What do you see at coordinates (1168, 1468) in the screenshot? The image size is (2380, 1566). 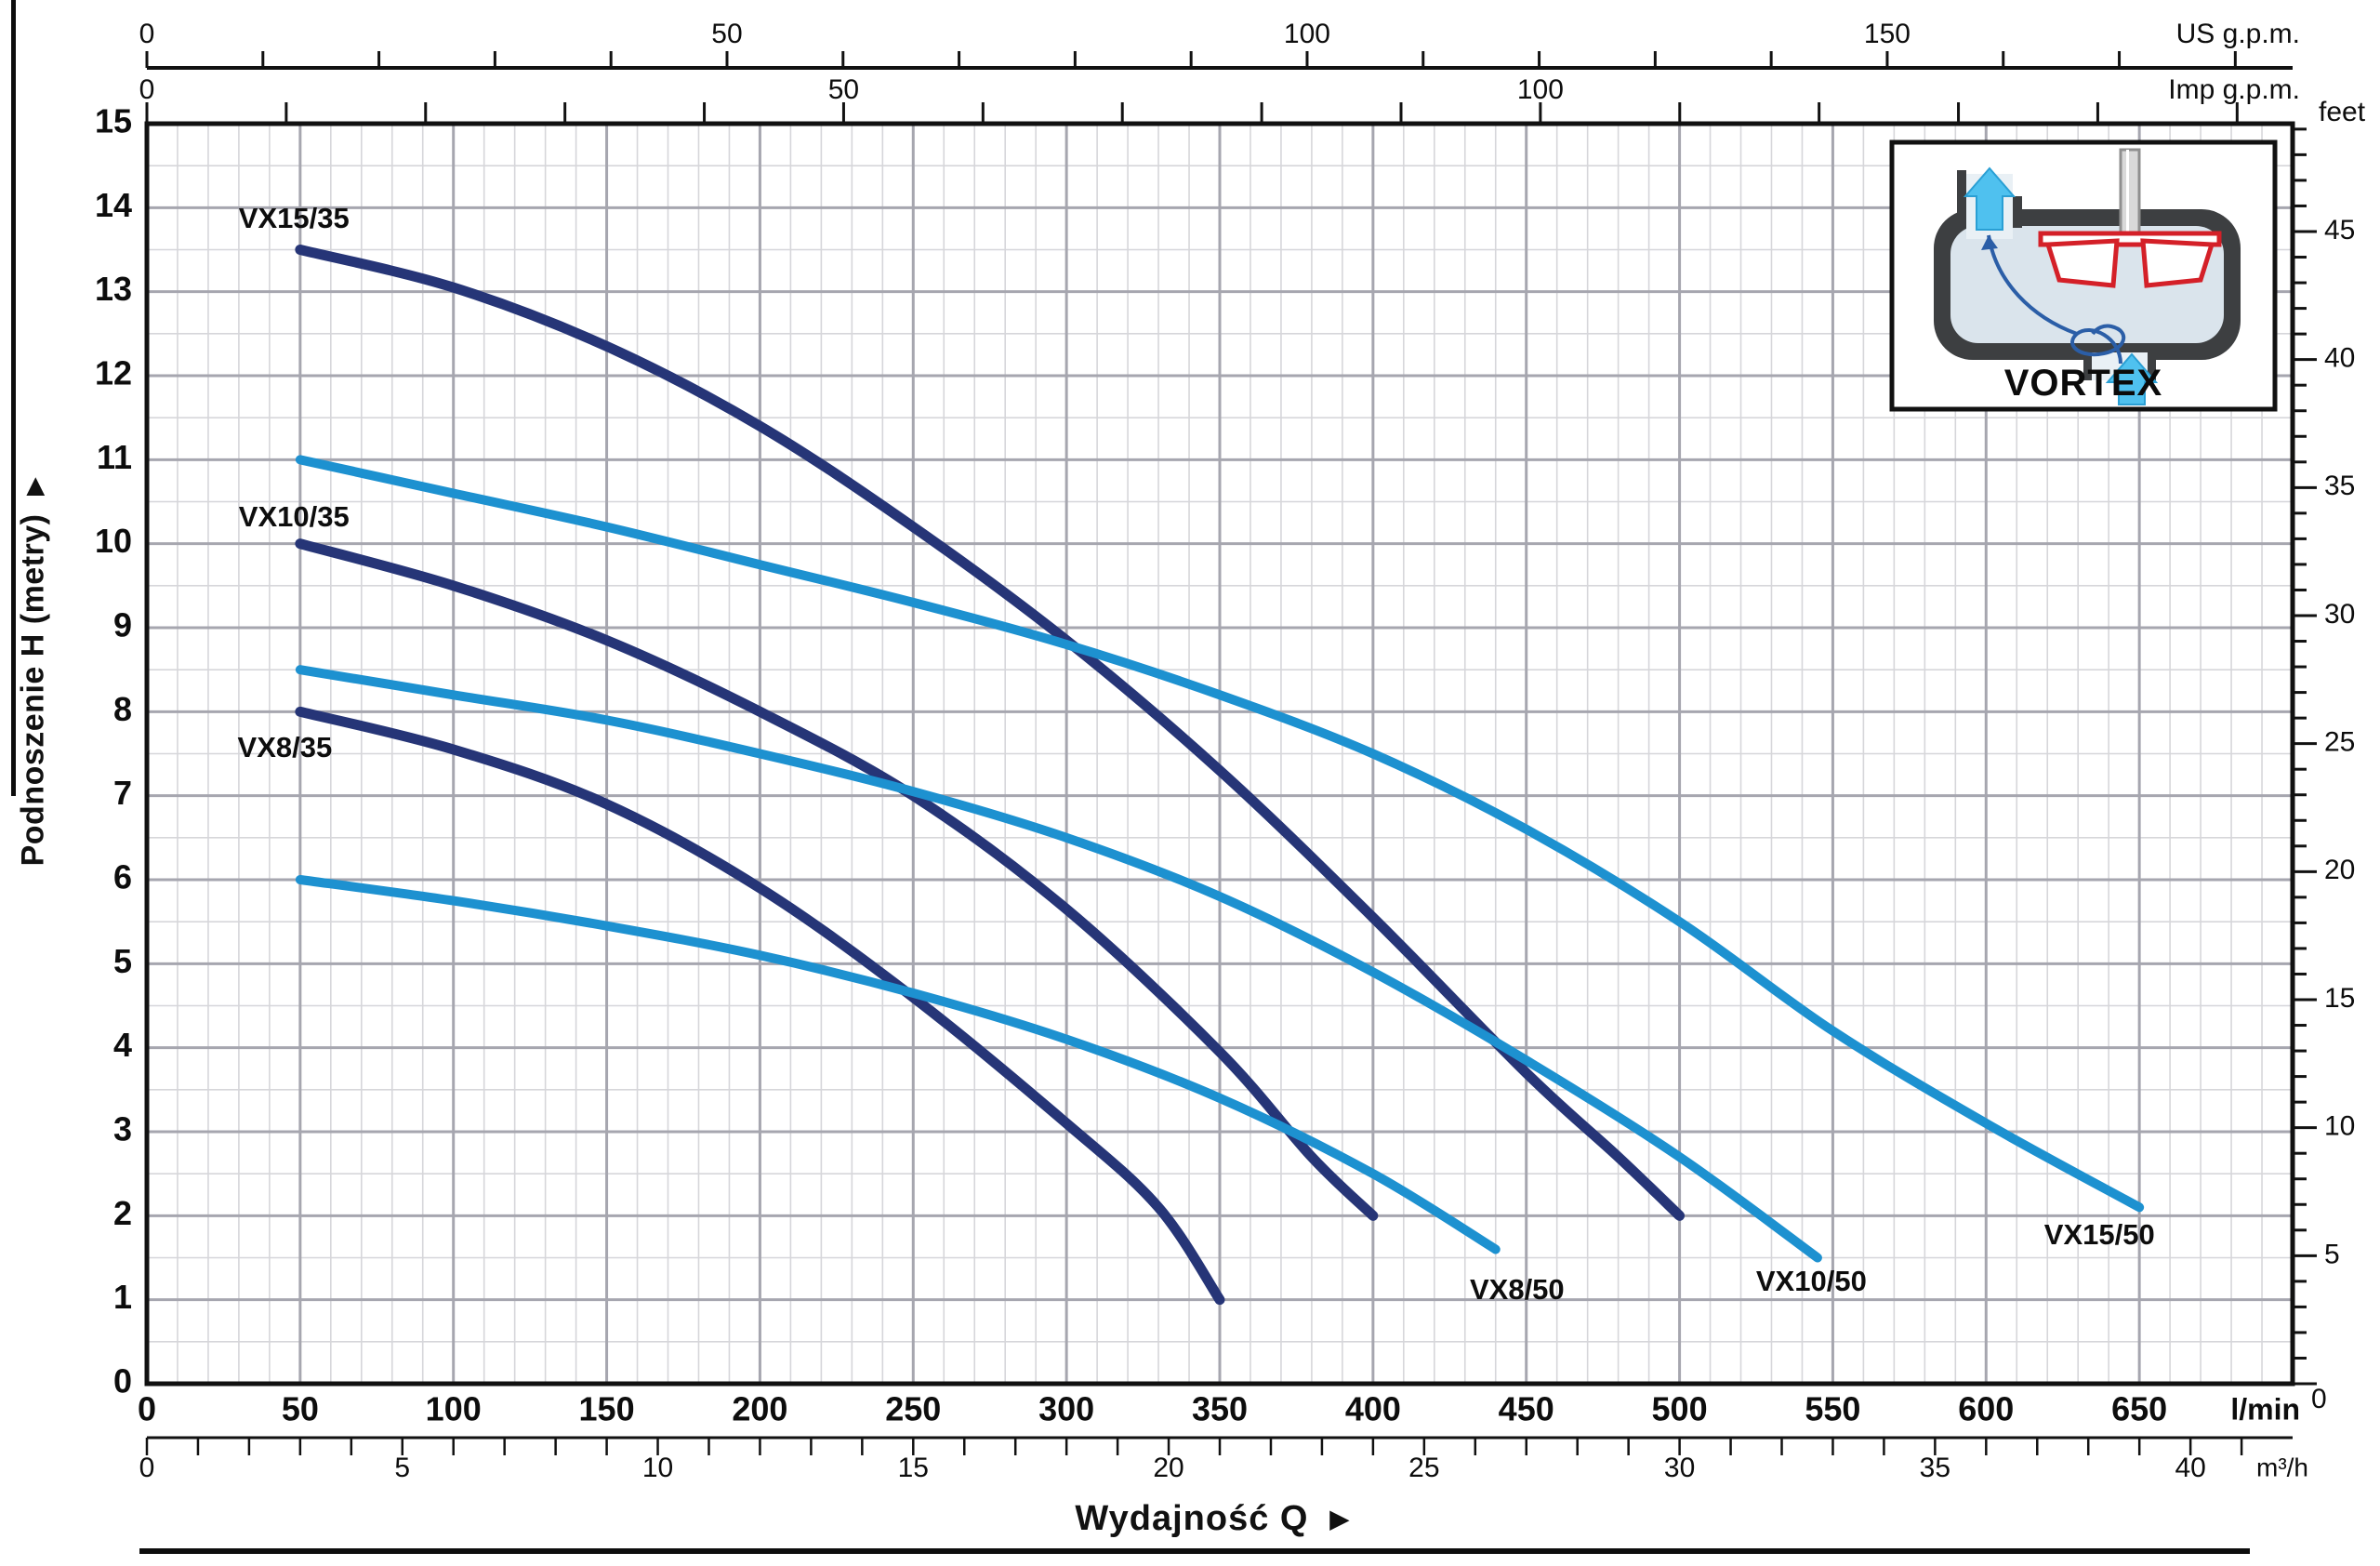 I see `m3h-tick-label: 20` at bounding box center [1168, 1468].